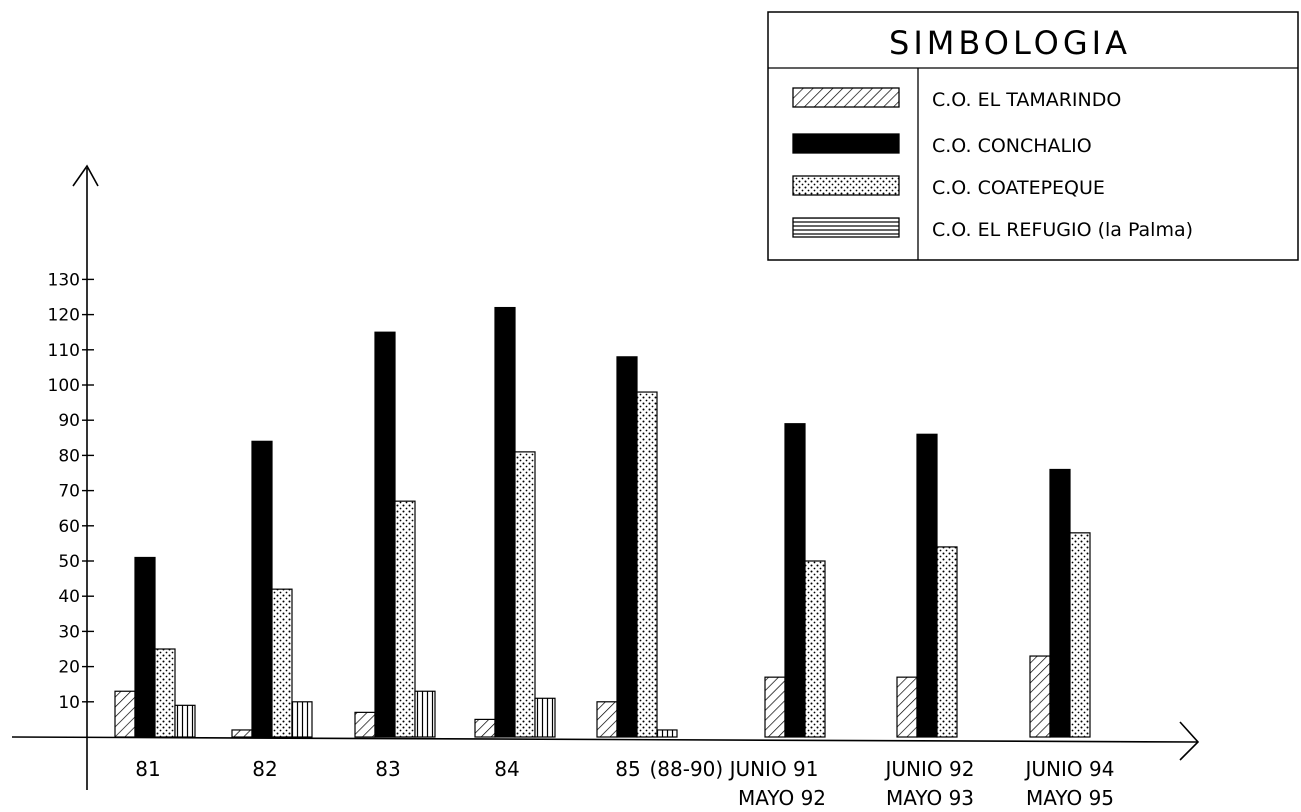 The width and height of the screenshot is (1301, 812). I want to click on x-tick-label: 82, so click(264, 769).